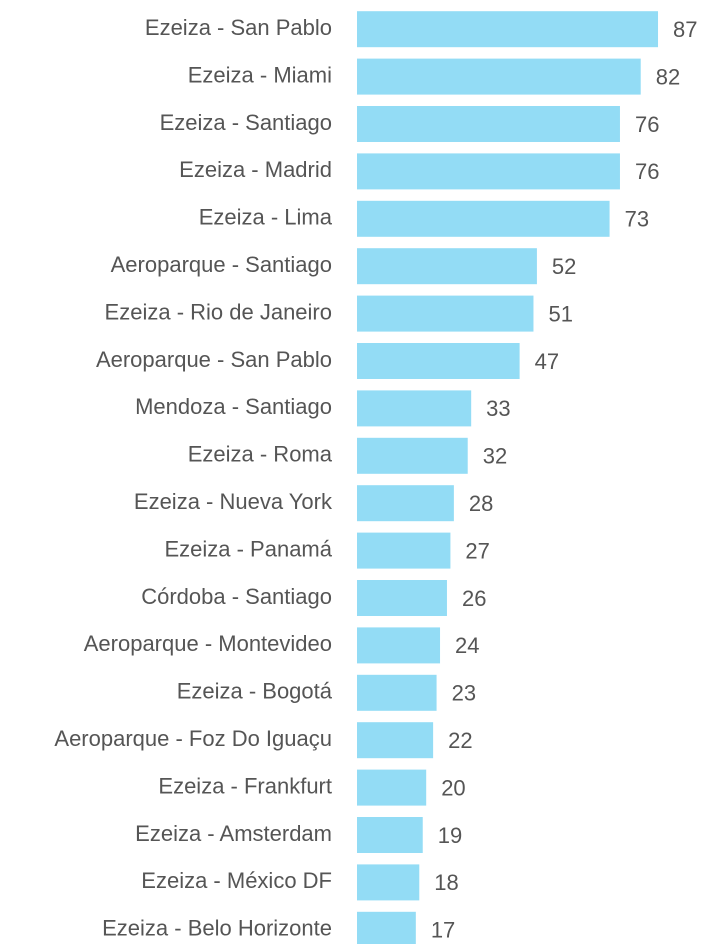  What do you see at coordinates (236, 596) in the screenshot?
I see `category-label: Córdoba - Santiago` at bounding box center [236, 596].